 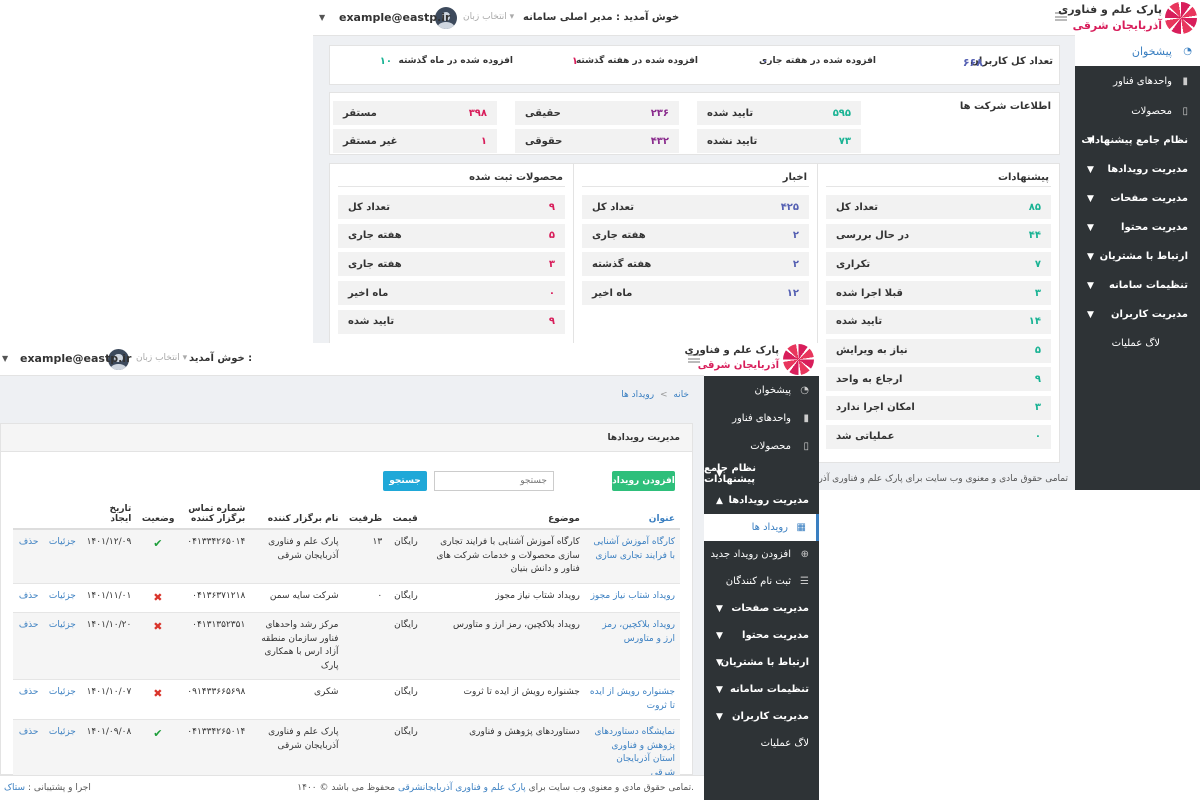 I want to click on clipboard-icon: ▯, so click(x=806, y=446).